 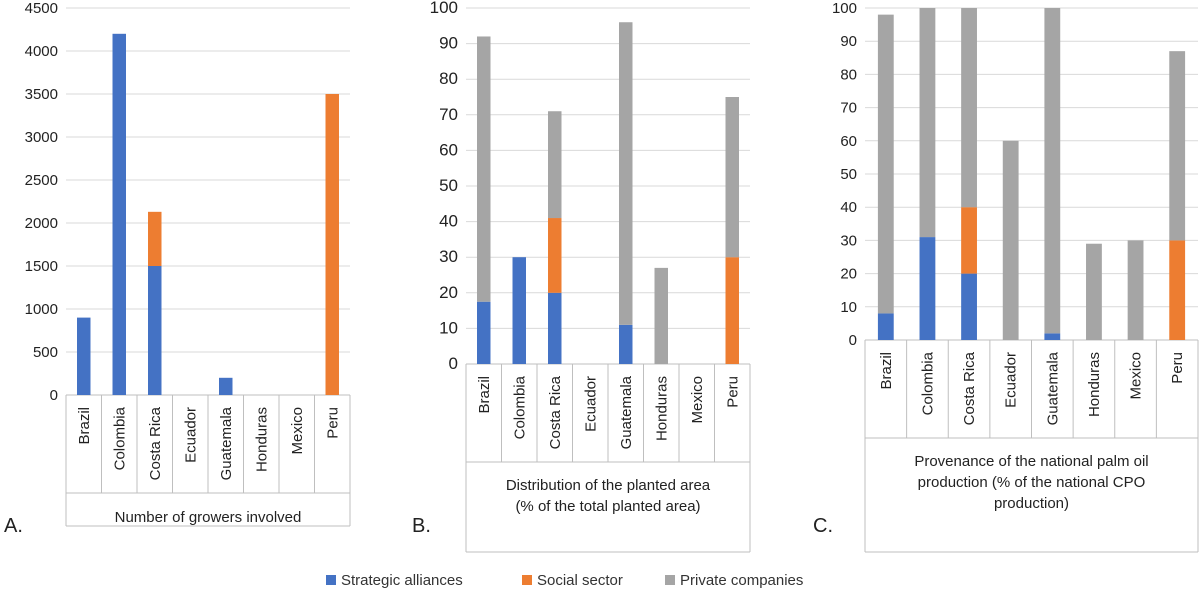 What do you see at coordinates (41, 309) in the screenshot?
I see `y-tick-label: 1000` at bounding box center [41, 309].